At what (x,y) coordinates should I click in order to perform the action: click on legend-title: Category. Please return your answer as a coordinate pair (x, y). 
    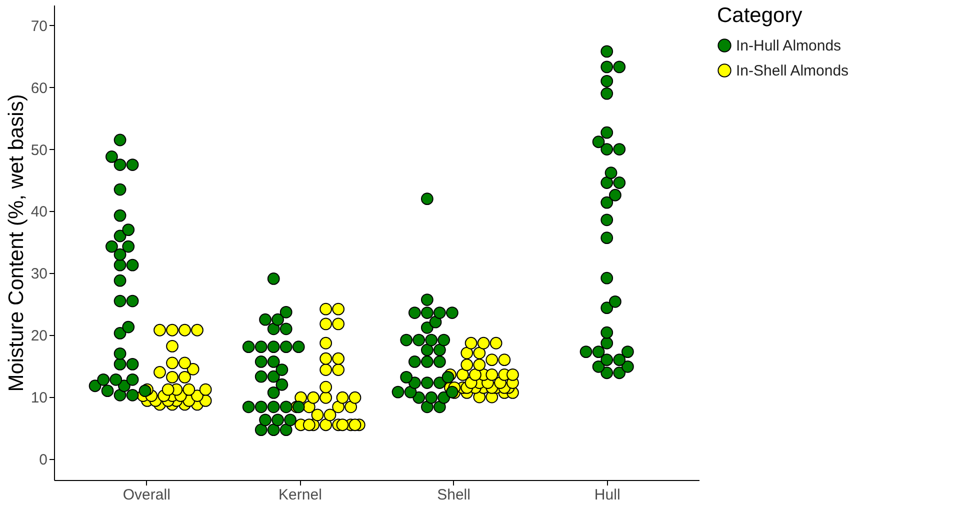
    Looking at the image, I should click on (760, 15).